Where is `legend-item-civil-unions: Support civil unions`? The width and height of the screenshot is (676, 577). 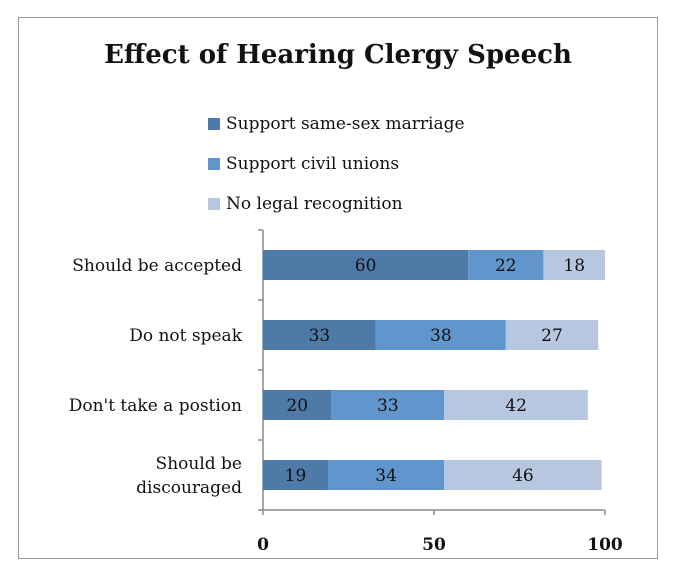 legend-item-civil-unions: Support civil unions is located at coordinates (336, 164).